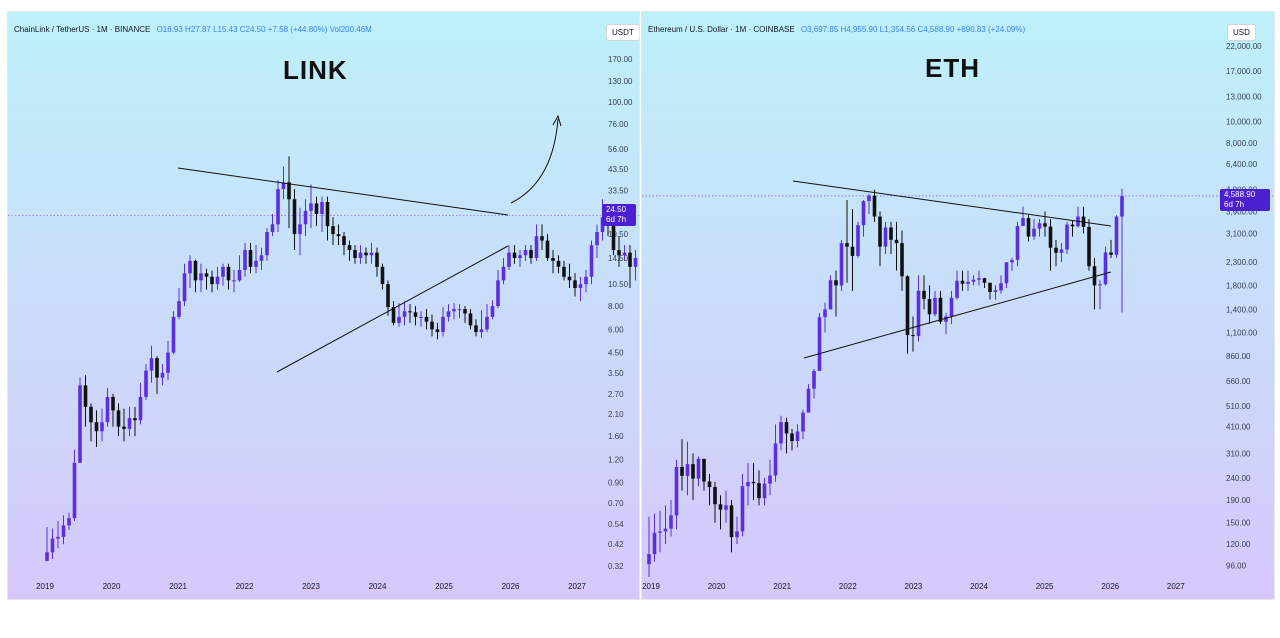 The width and height of the screenshot is (1280, 638). I want to click on link-y-tick-label: 10.50, so click(618, 284).